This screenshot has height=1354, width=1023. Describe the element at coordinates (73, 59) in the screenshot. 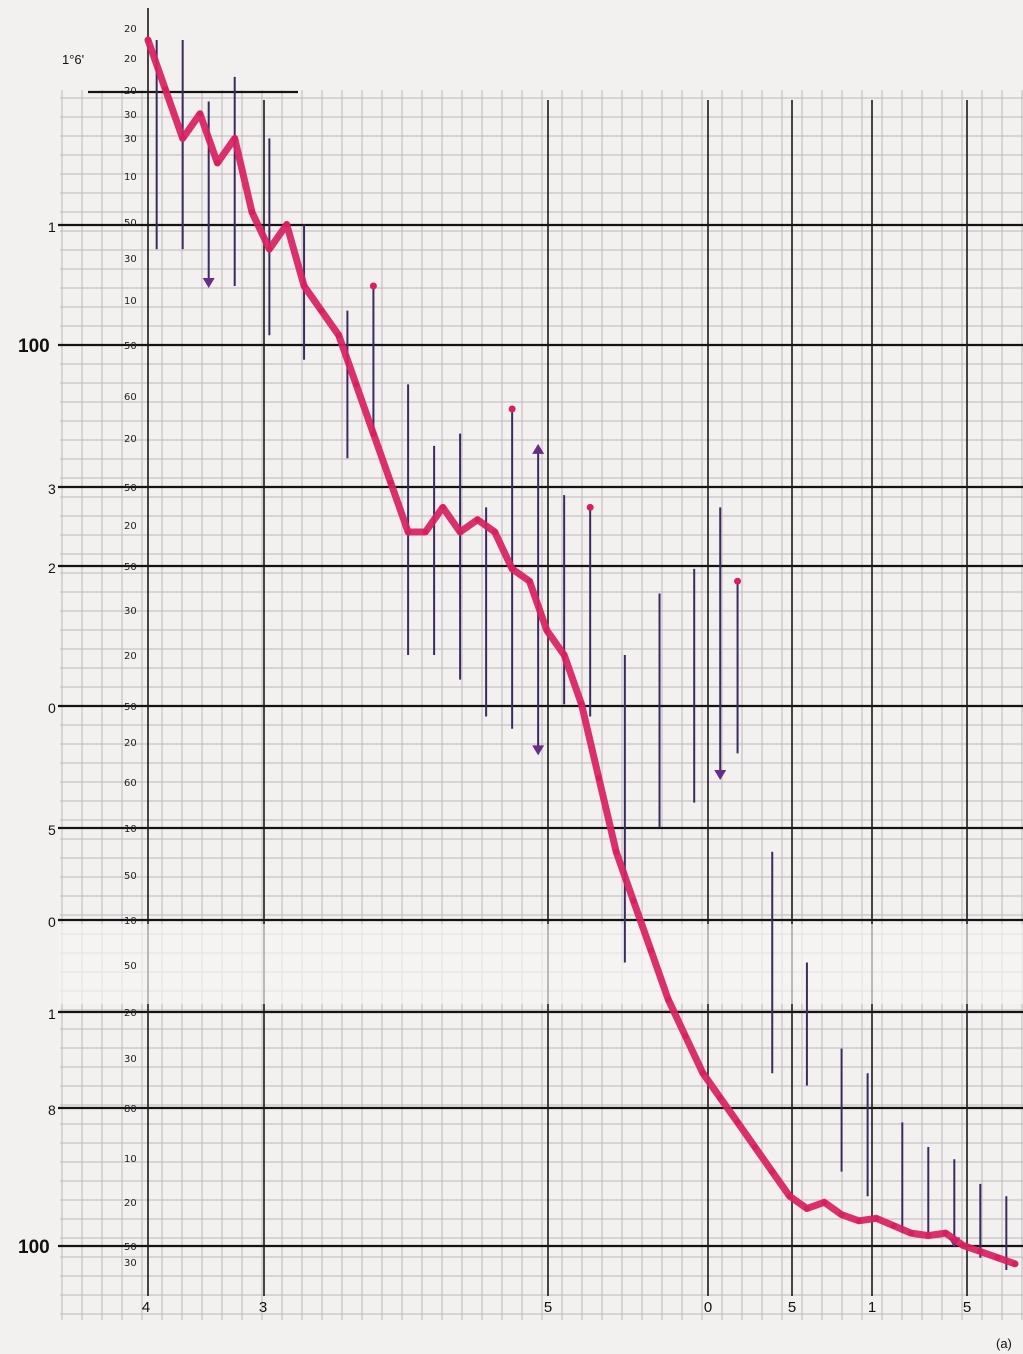

I see `corner-label: 1°6'` at that location.